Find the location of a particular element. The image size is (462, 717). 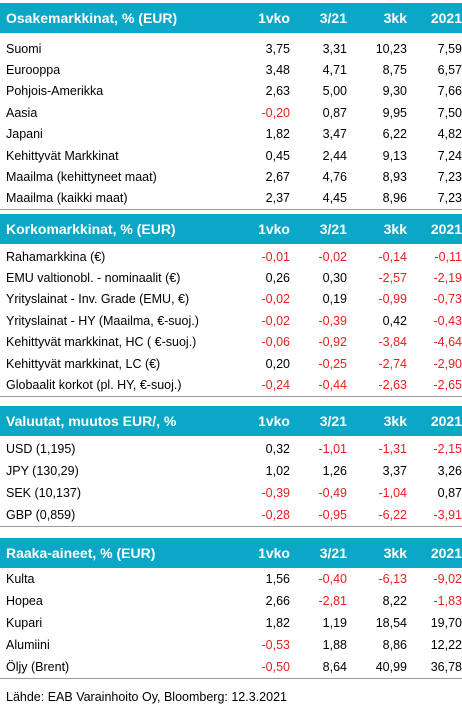

value-cell: 8,93 is located at coordinates (394, 177).